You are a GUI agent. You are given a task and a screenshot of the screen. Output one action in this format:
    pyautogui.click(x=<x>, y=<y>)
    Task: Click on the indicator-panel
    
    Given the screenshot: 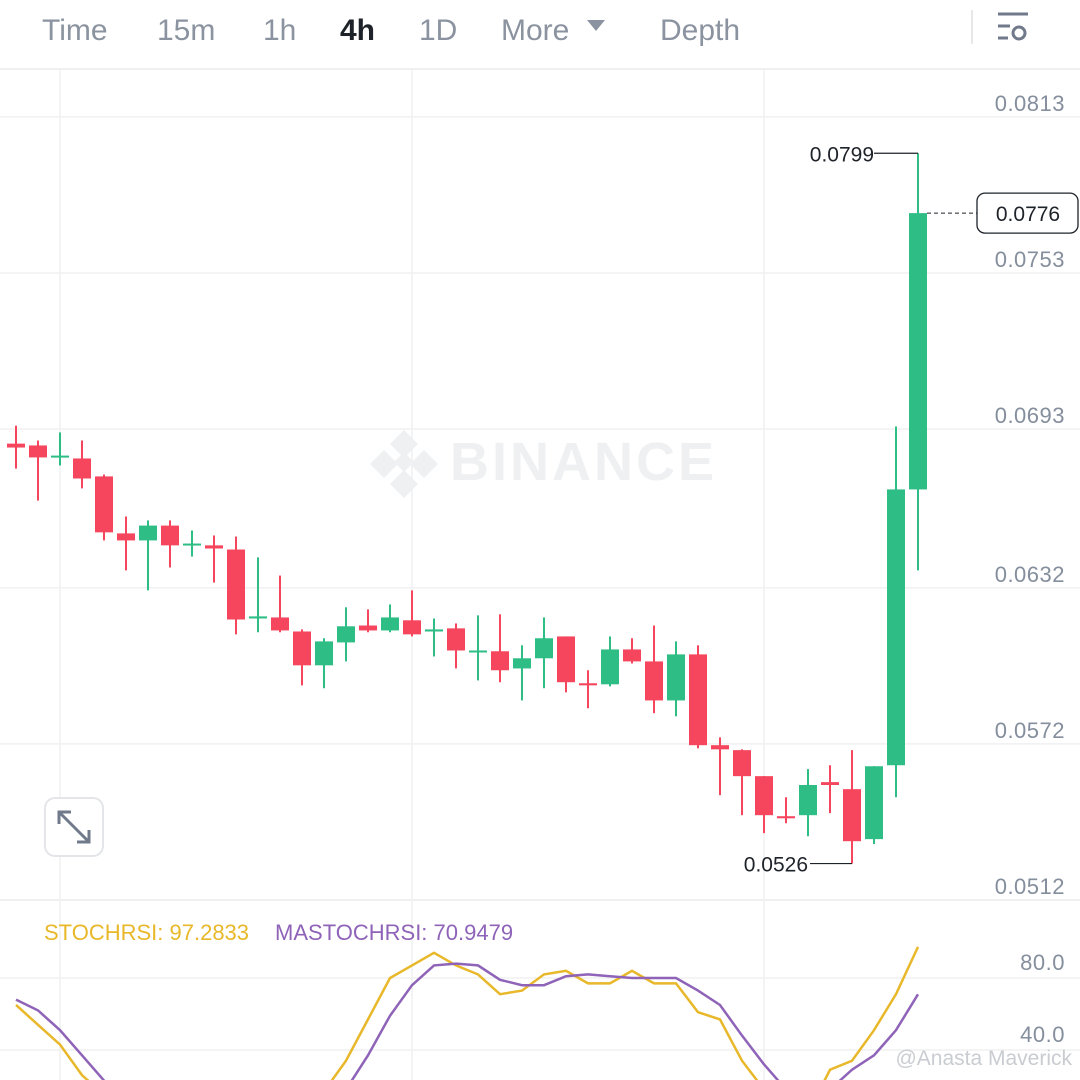 What is the action you would take?
    pyautogui.click(x=540, y=1013)
    